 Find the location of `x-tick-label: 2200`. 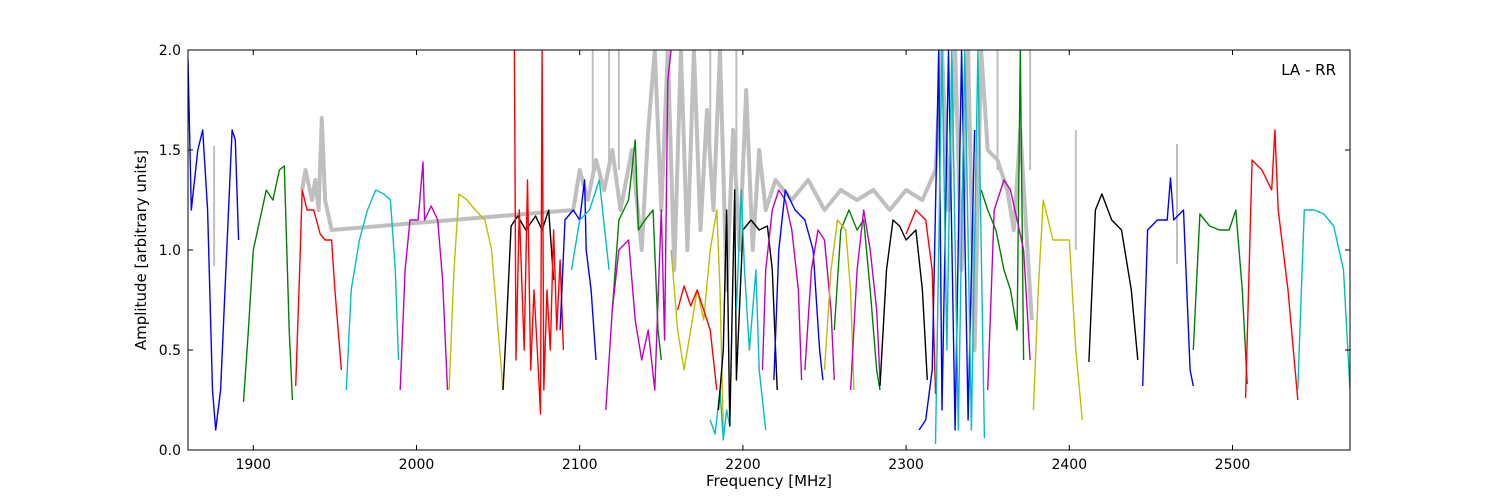

x-tick-label: 2200 is located at coordinates (743, 465).